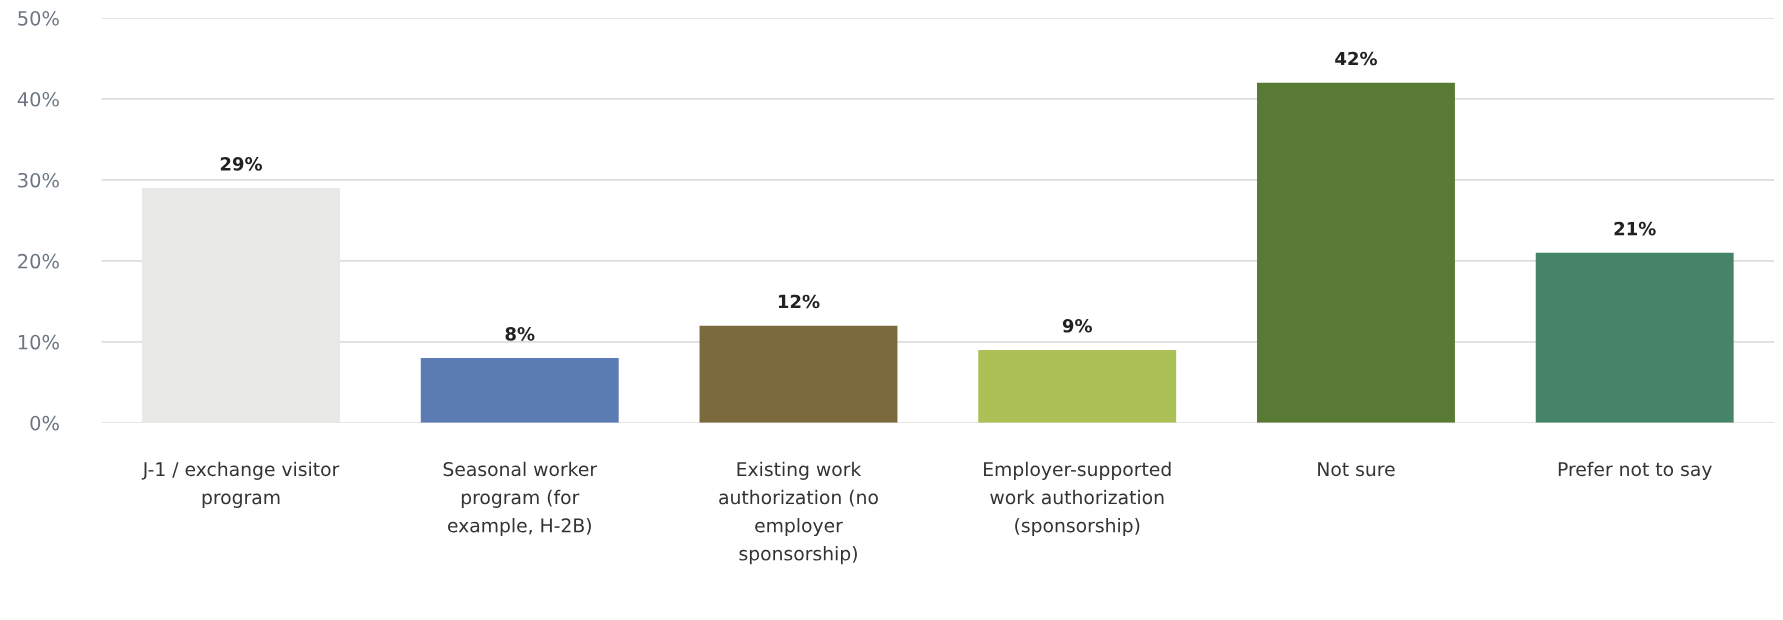  I want to click on data-label: 42%, so click(1356, 58).